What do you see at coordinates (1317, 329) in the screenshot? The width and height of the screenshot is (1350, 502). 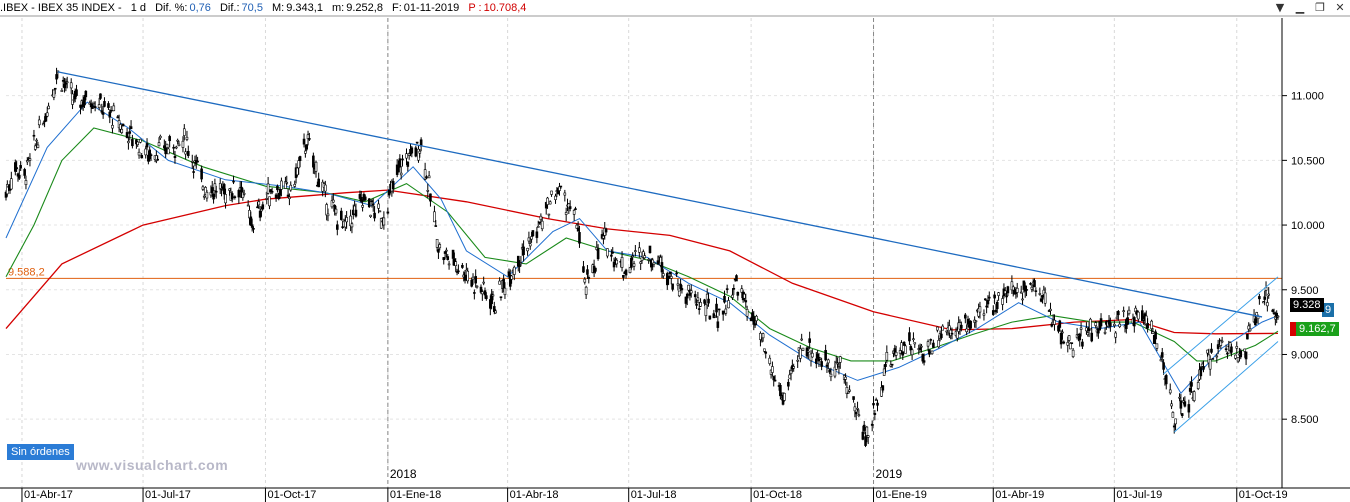 I see `moving-average-tag: 9.162,7` at bounding box center [1317, 329].